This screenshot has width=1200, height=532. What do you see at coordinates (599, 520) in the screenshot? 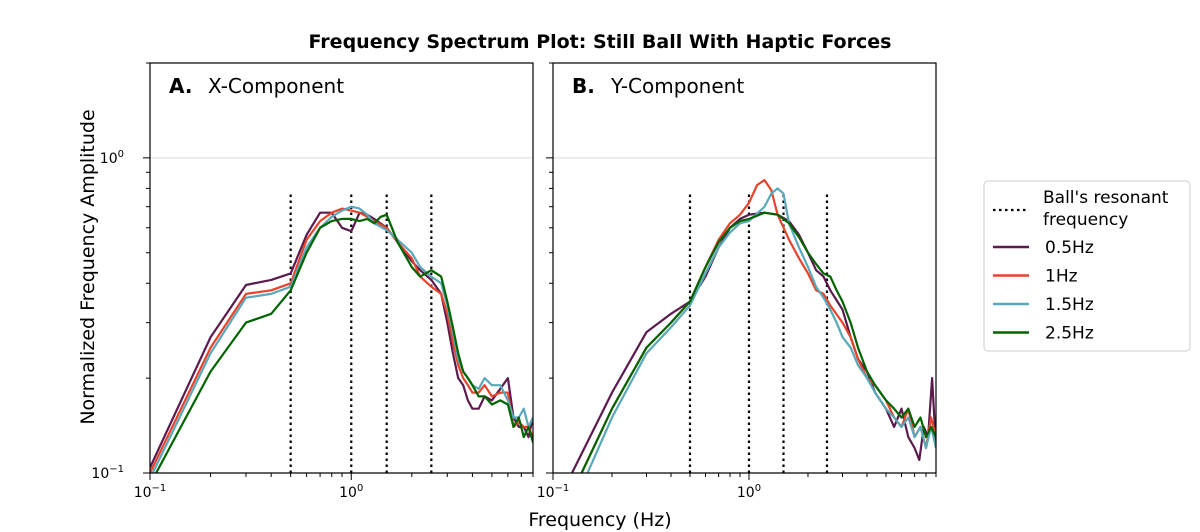
I see `x-axis-label: Frequency (Hz)` at bounding box center [599, 520].